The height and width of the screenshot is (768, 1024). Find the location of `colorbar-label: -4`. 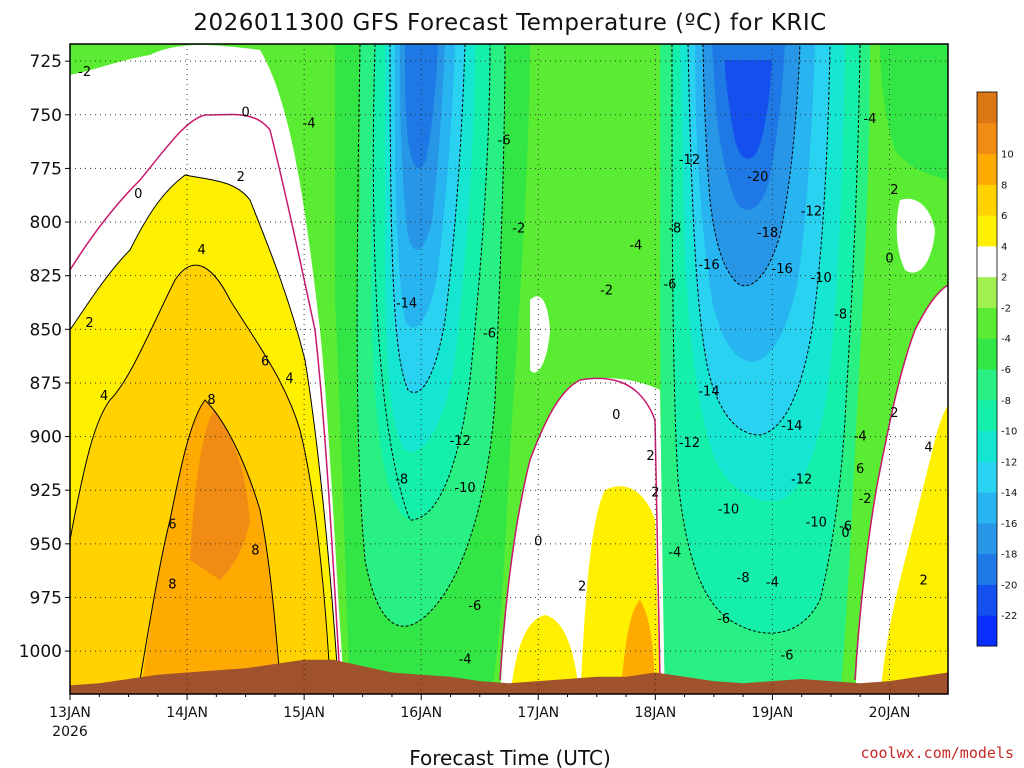

colorbar-label: -4 is located at coordinates (1006, 339).